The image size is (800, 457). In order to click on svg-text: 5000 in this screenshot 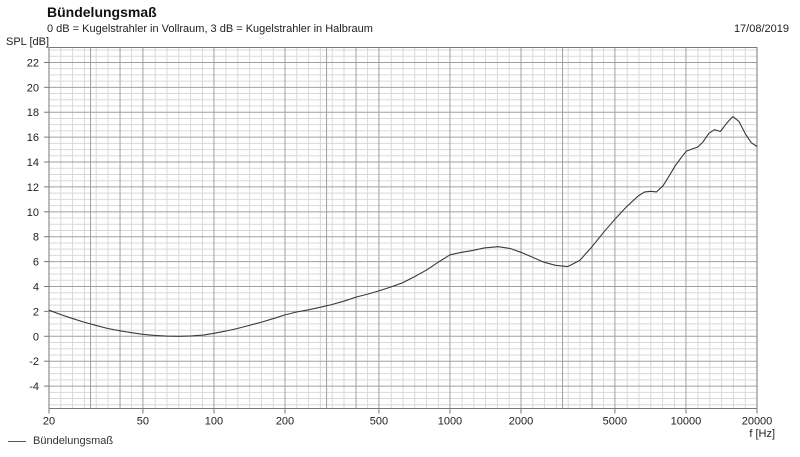, I will do `click(615, 422)`.